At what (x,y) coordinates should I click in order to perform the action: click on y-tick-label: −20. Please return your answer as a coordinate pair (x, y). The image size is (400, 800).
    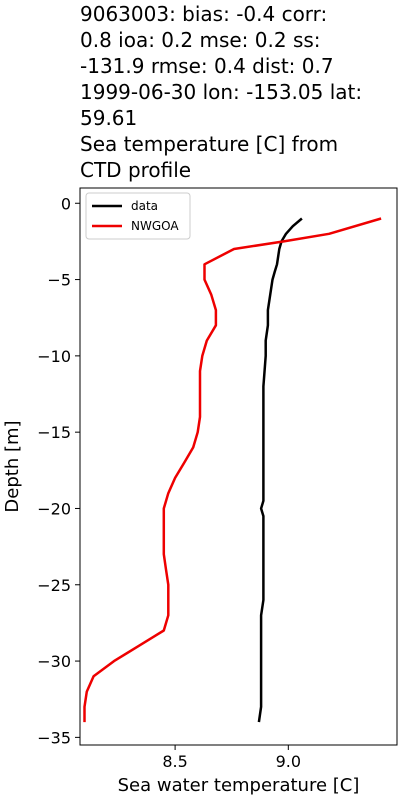
    Looking at the image, I should click on (54, 508).